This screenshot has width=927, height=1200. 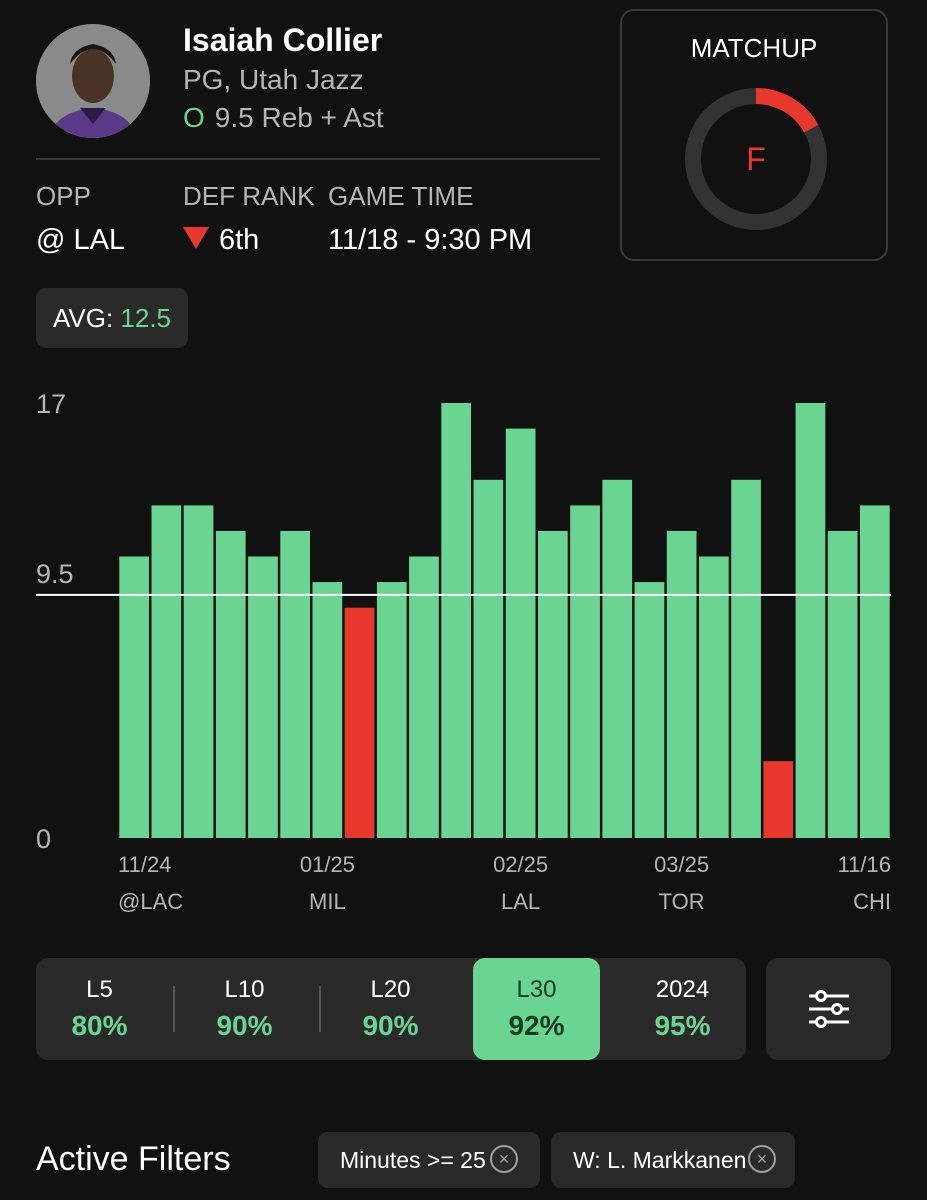 I want to click on matchup-title: MATCHUP, so click(x=754, y=48).